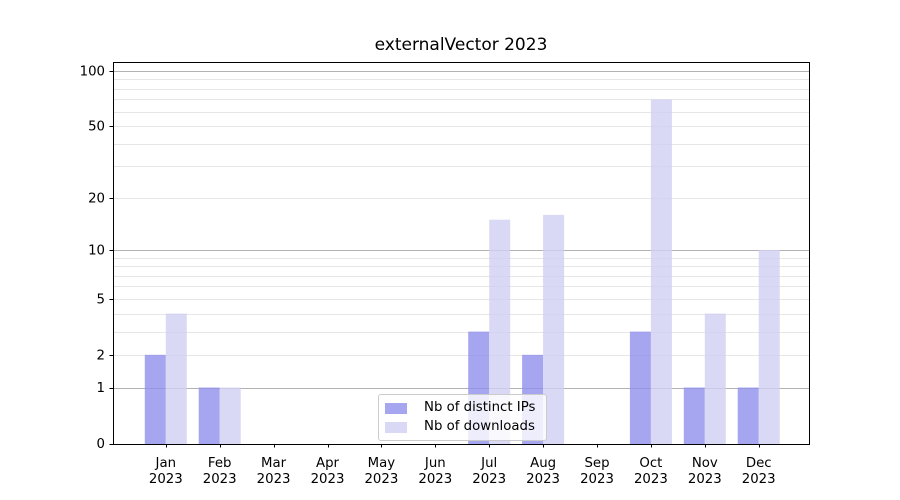 The height and width of the screenshot is (500, 900). I want to click on legend-item-downloads: Nb of downloads, so click(462, 427).